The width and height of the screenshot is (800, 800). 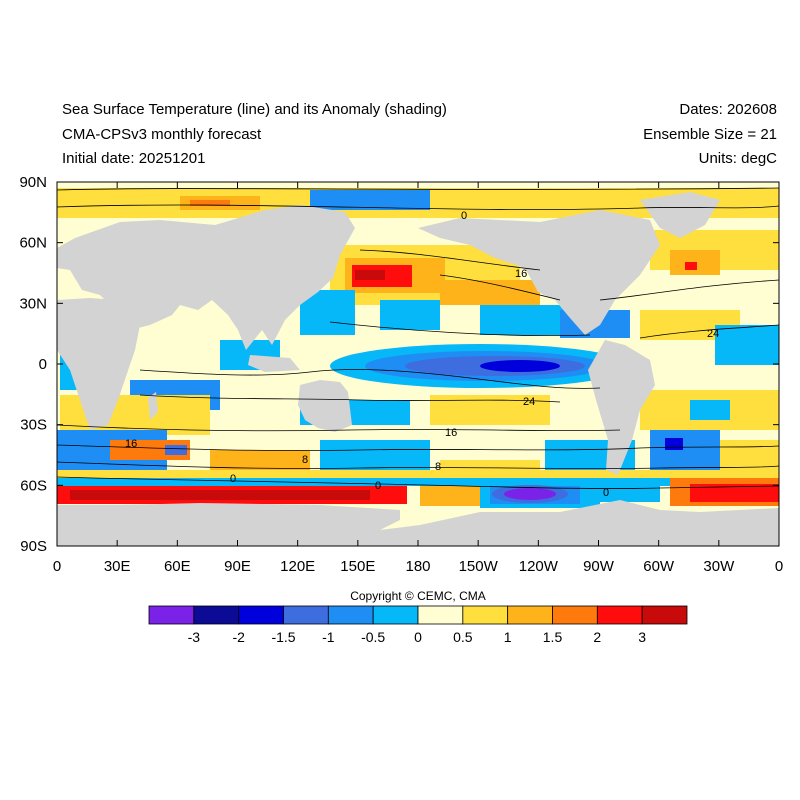 I want to click on lat-tick-label: 30N, so click(x=33, y=303).